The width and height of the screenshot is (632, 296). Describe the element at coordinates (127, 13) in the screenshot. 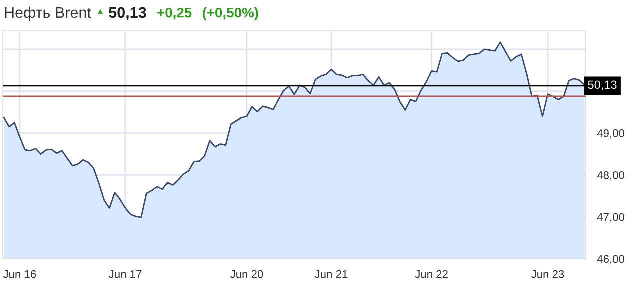

I see `text: 50,13` at that location.